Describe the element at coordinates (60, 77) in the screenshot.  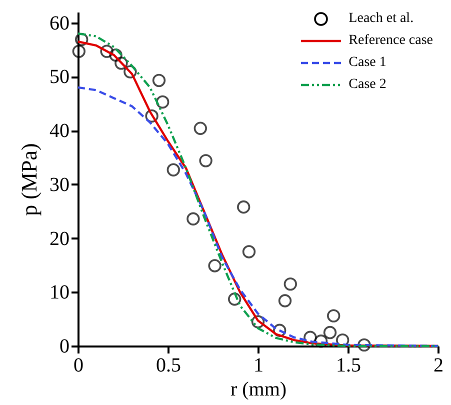
I see `y-tick-label: 50` at that location.